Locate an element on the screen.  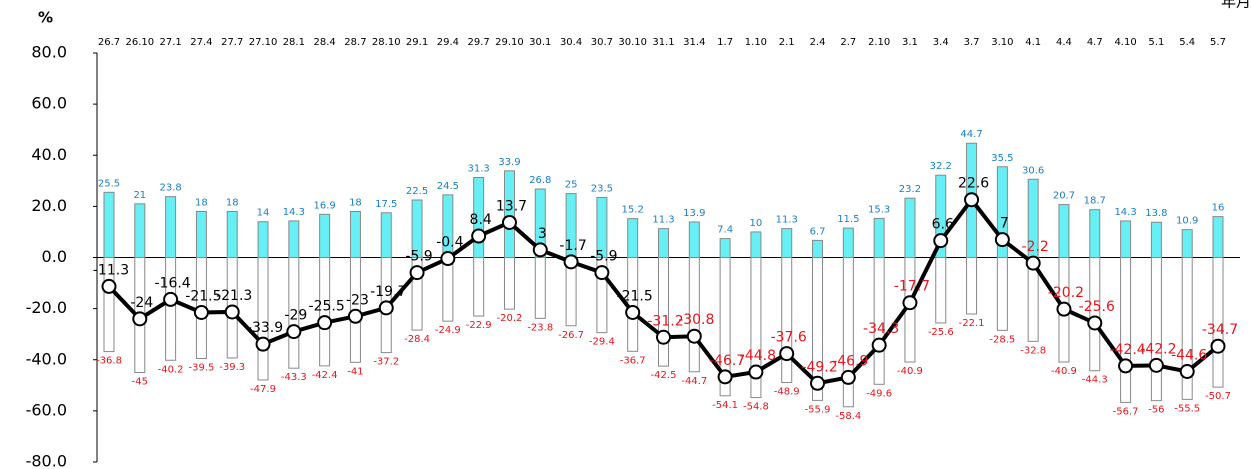
bar-label: -39.3 is located at coordinates (232, 367).